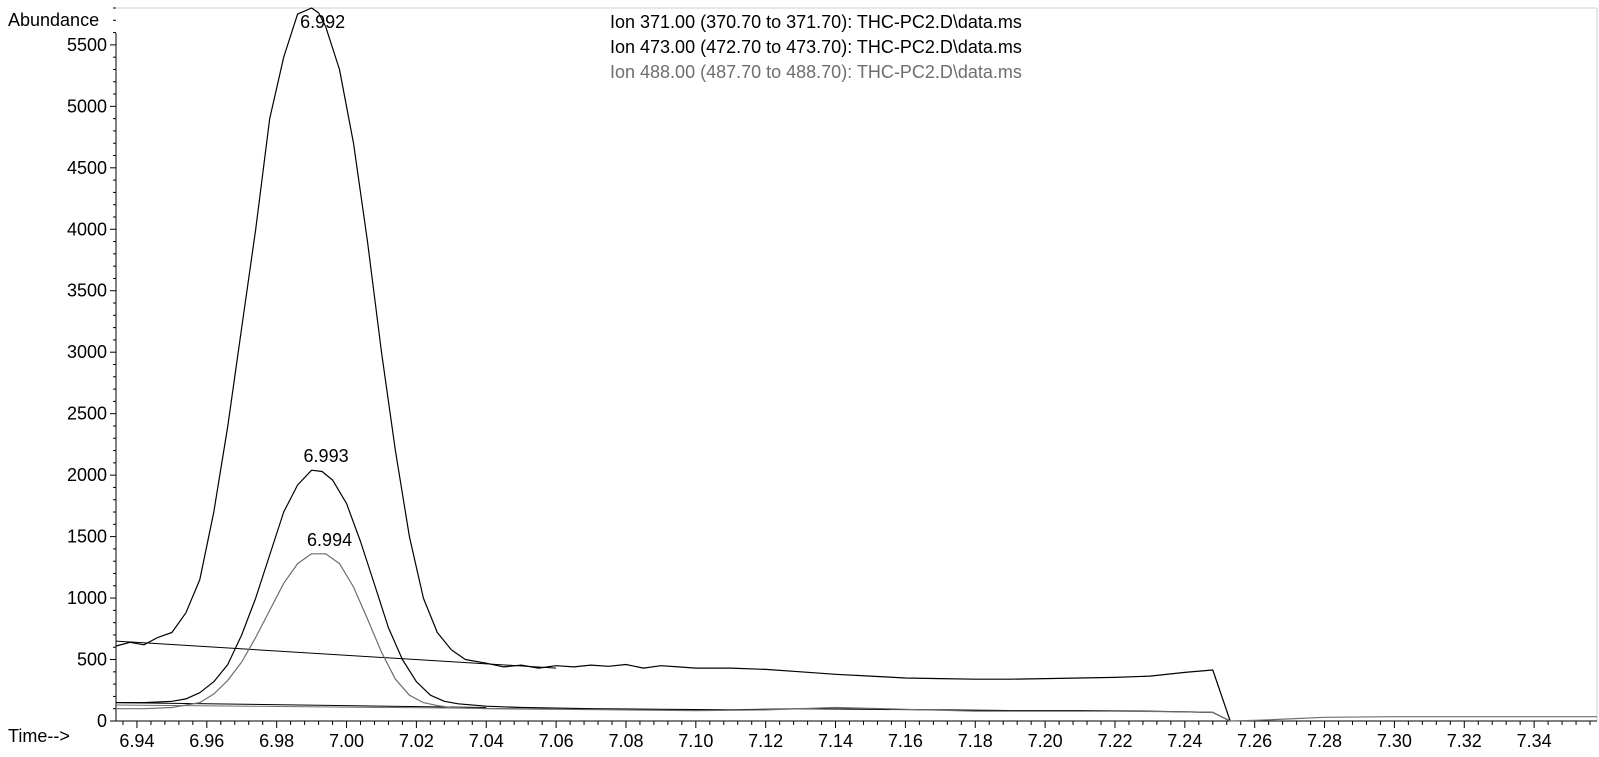  What do you see at coordinates (87, 45) in the screenshot?
I see `y-tick-label: 5500` at bounding box center [87, 45].